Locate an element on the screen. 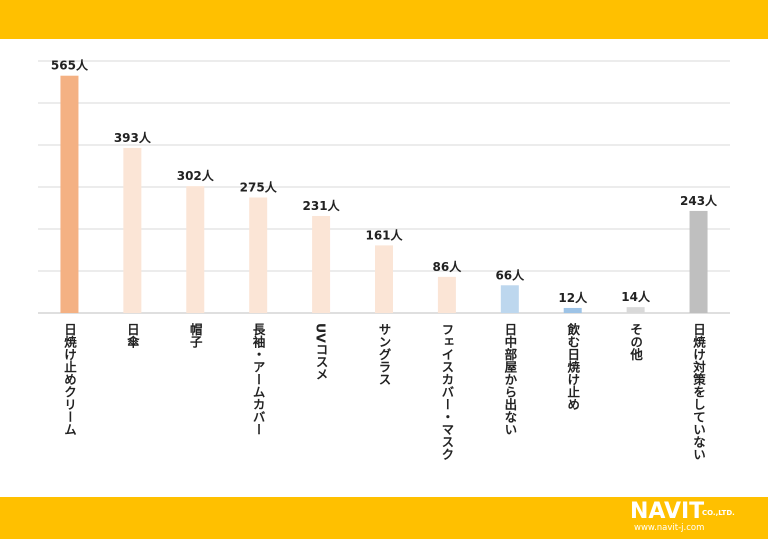 The width and height of the screenshot is (768, 539). logo-url: www.navit-j.com is located at coordinates (669, 528).